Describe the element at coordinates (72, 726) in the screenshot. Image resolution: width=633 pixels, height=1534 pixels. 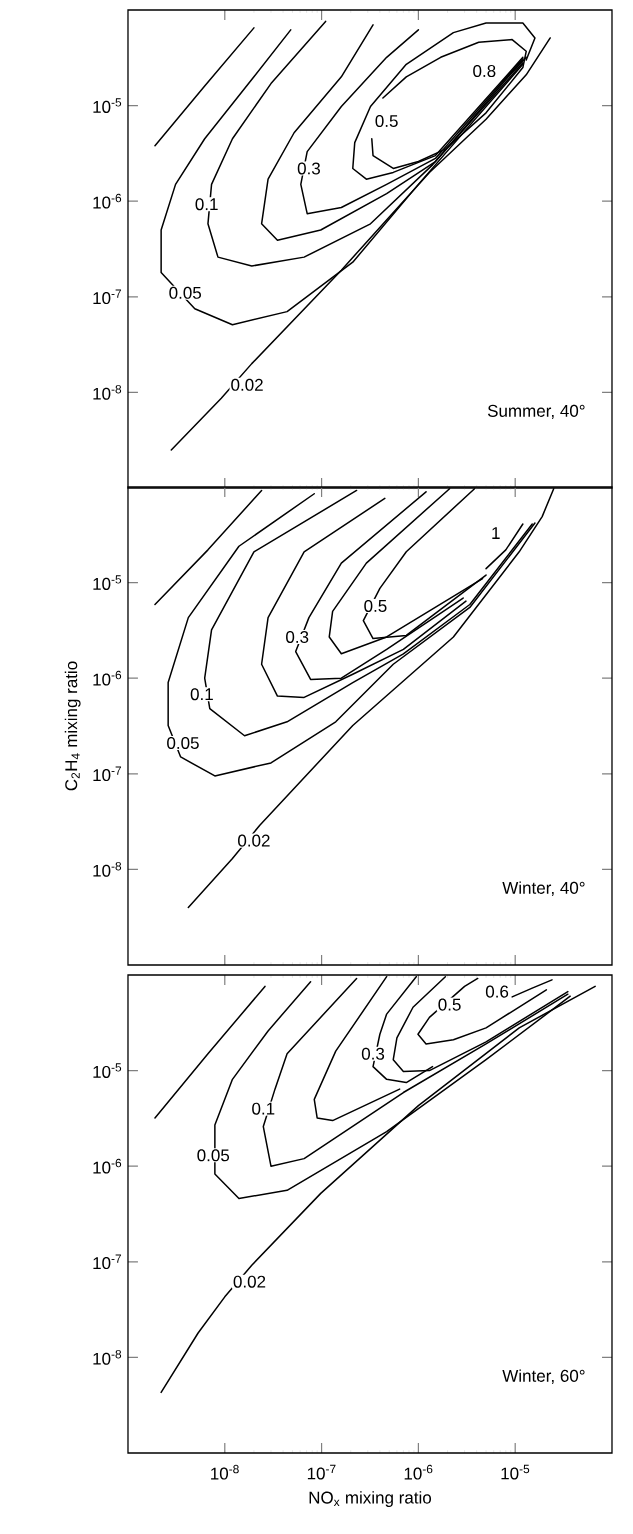
I see `y-axis-title: C$_{2}$H$_{4}$ mixing ratio` at that location.